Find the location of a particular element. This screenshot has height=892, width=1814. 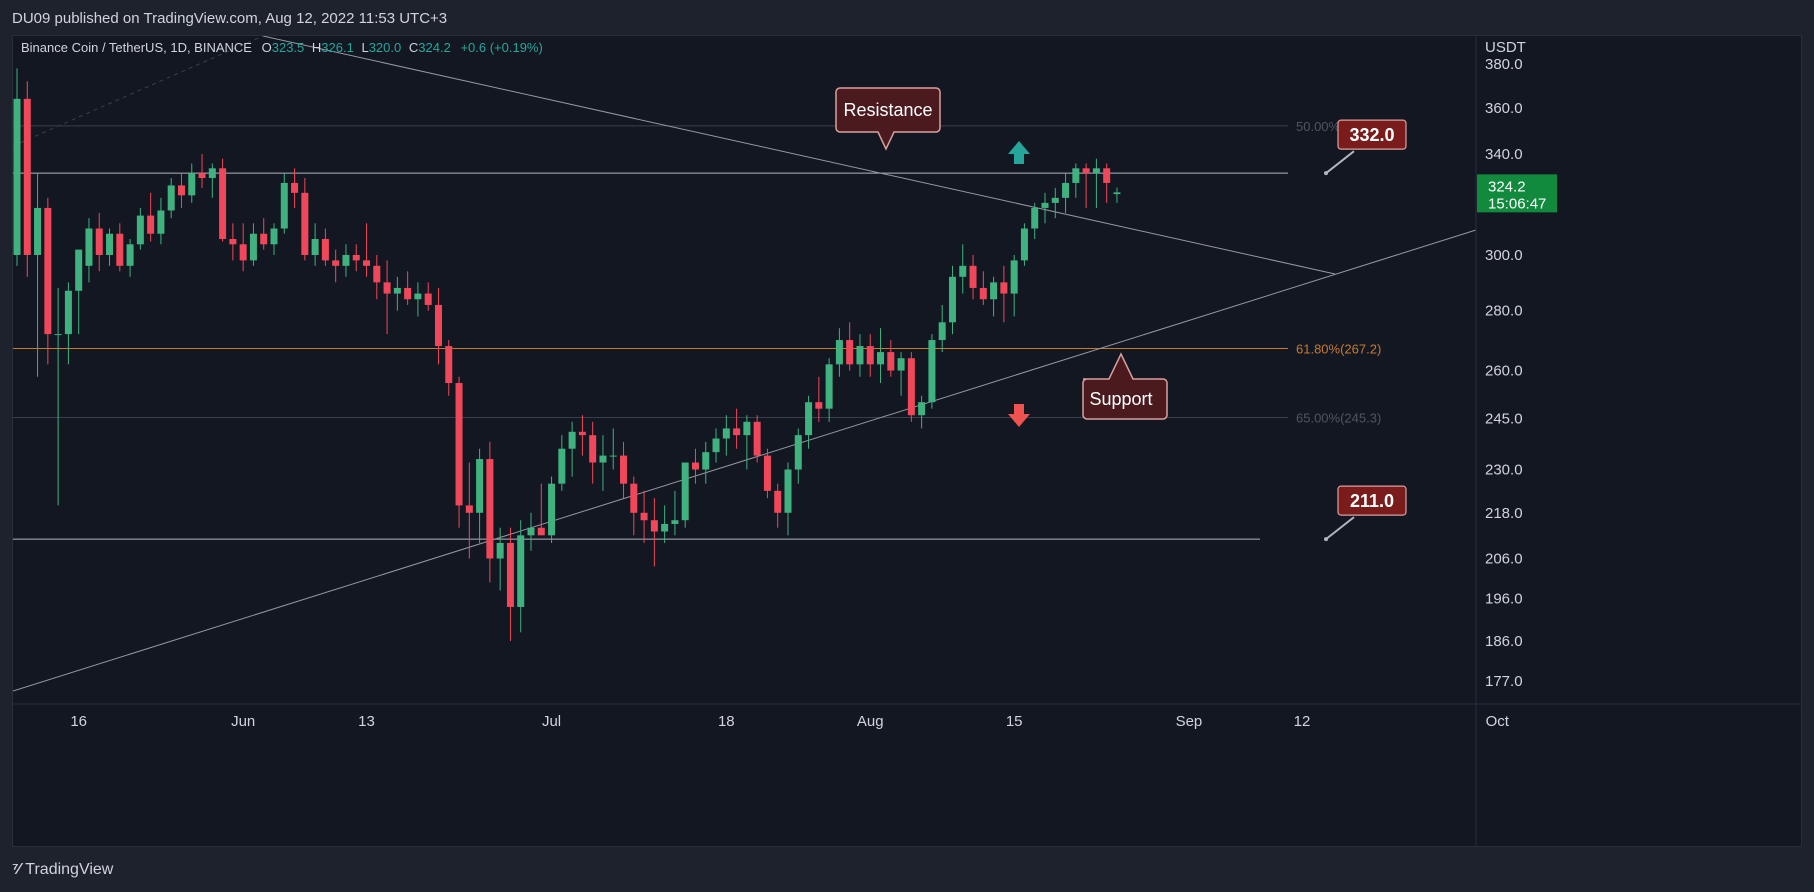

footer-brand: TradingView is located at coordinates (69, 869).